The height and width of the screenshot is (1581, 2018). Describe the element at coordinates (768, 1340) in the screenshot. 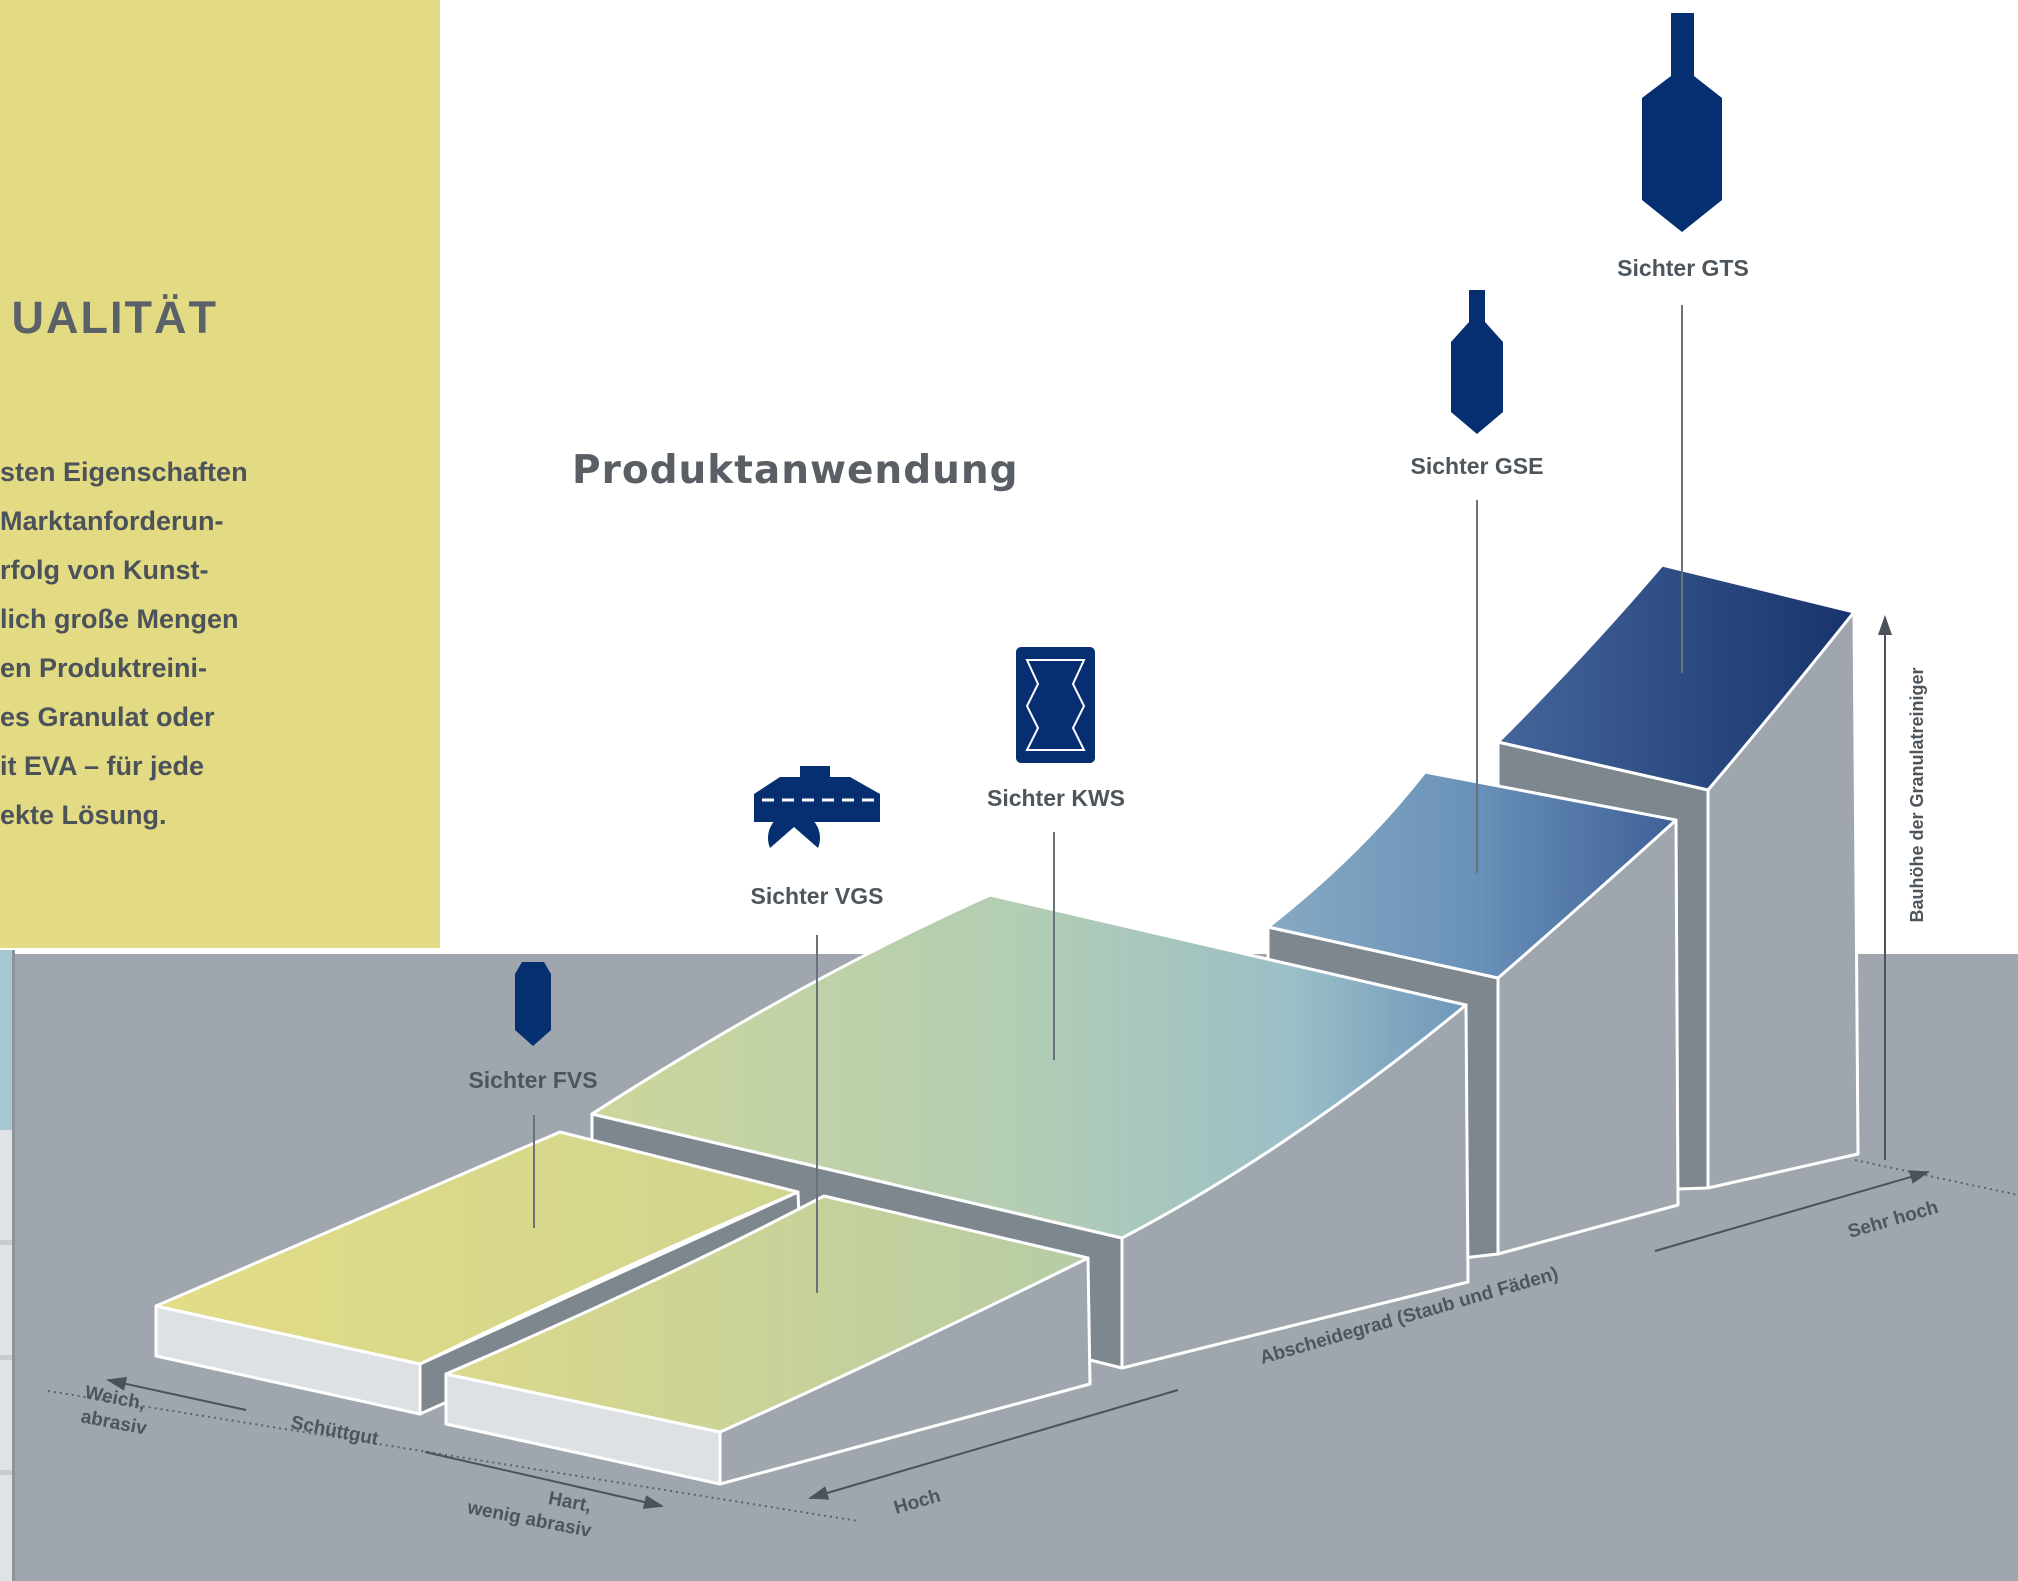

I see `block-vgs` at that location.